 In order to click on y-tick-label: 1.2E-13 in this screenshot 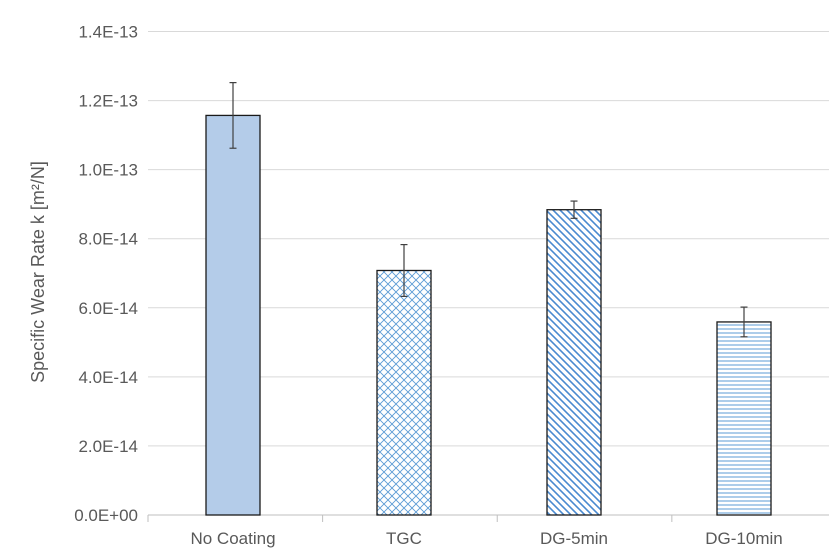, I will do `click(108, 101)`.